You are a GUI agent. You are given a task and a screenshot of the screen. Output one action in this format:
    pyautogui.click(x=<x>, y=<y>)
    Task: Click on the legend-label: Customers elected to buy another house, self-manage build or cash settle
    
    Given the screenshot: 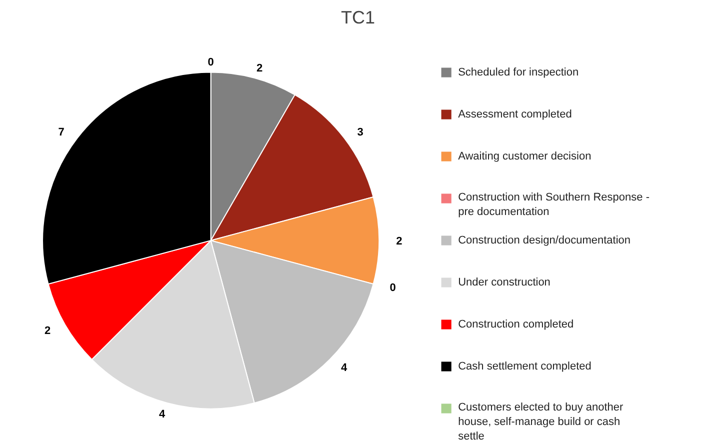 What is the action you would take?
    pyautogui.click(x=541, y=421)
    